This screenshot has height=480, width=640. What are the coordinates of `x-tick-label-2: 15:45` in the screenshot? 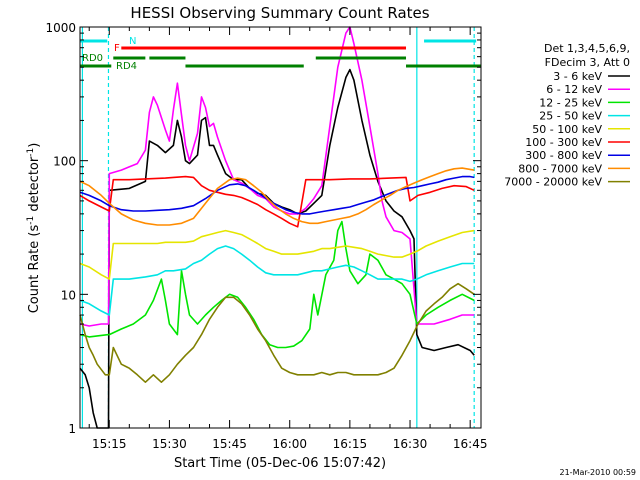 It's located at (229, 444).